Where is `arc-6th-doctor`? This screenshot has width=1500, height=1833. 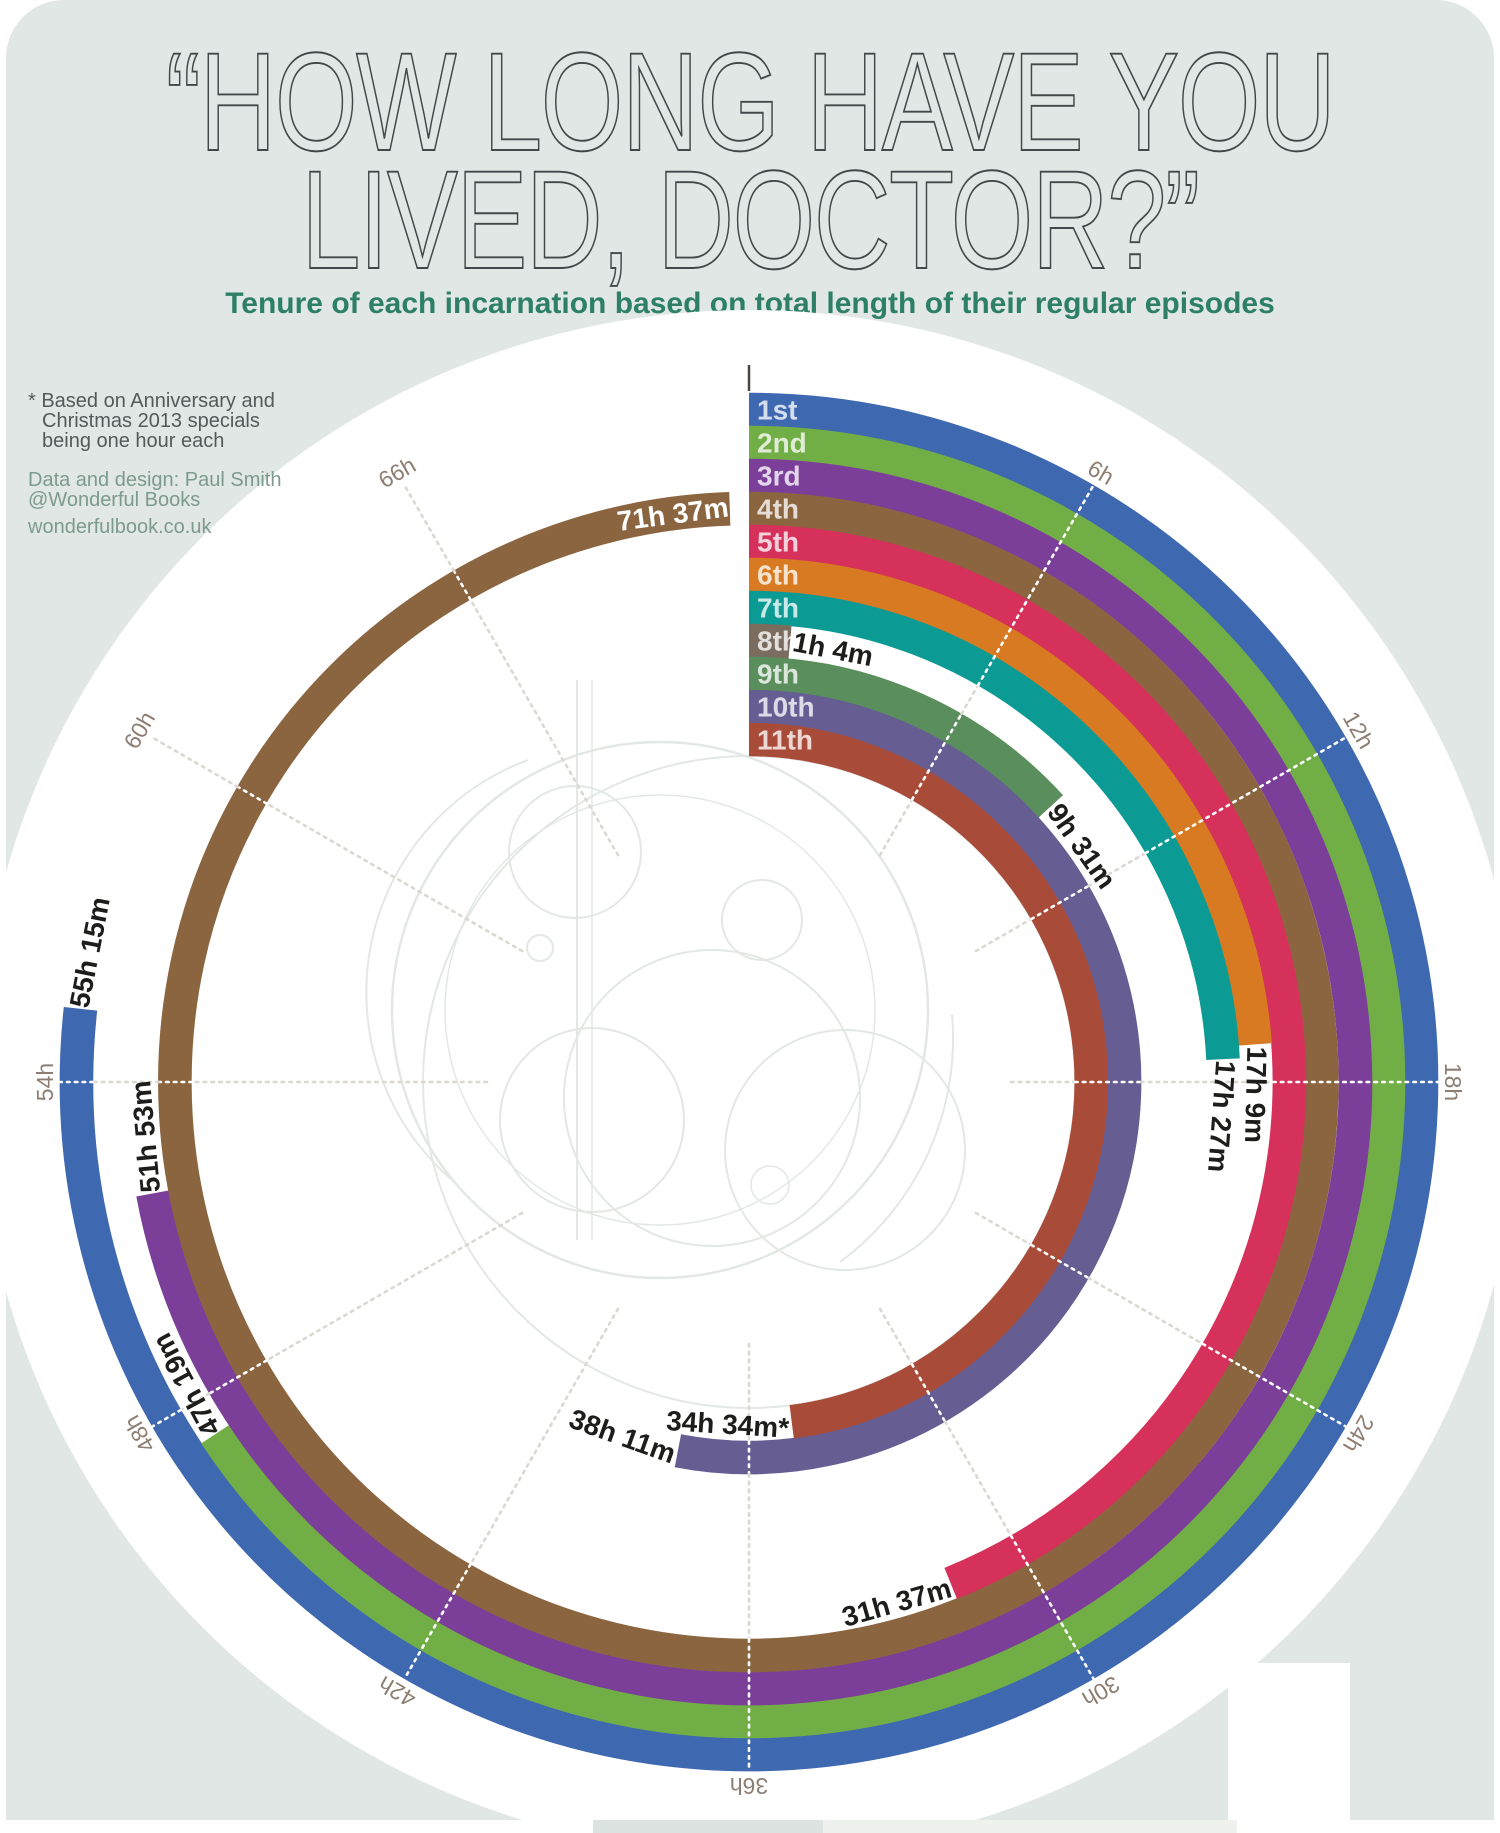 arc-6th-doctor is located at coordinates (1010, 801).